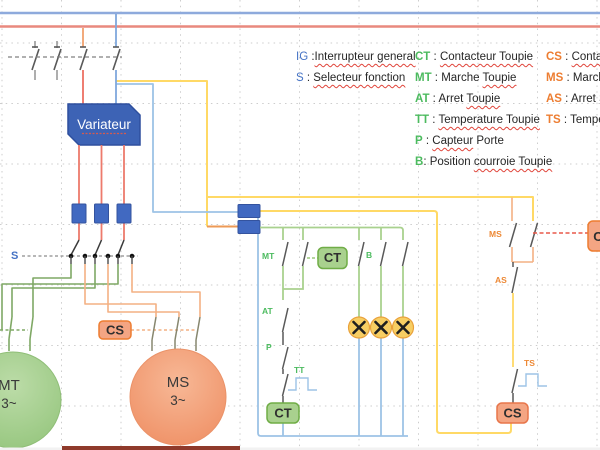  Describe the element at coordinates (176, 333) in the screenshot. I see `ms-motor-blades` at that location.